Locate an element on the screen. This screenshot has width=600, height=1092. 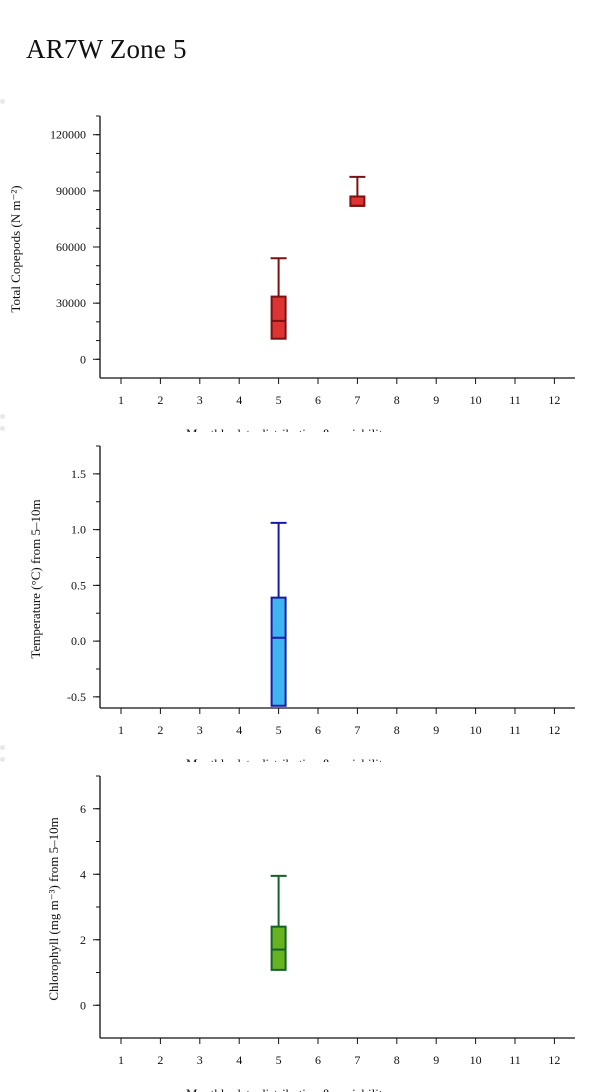
y-tick-label: 90000 is located at coordinates (71, 191).